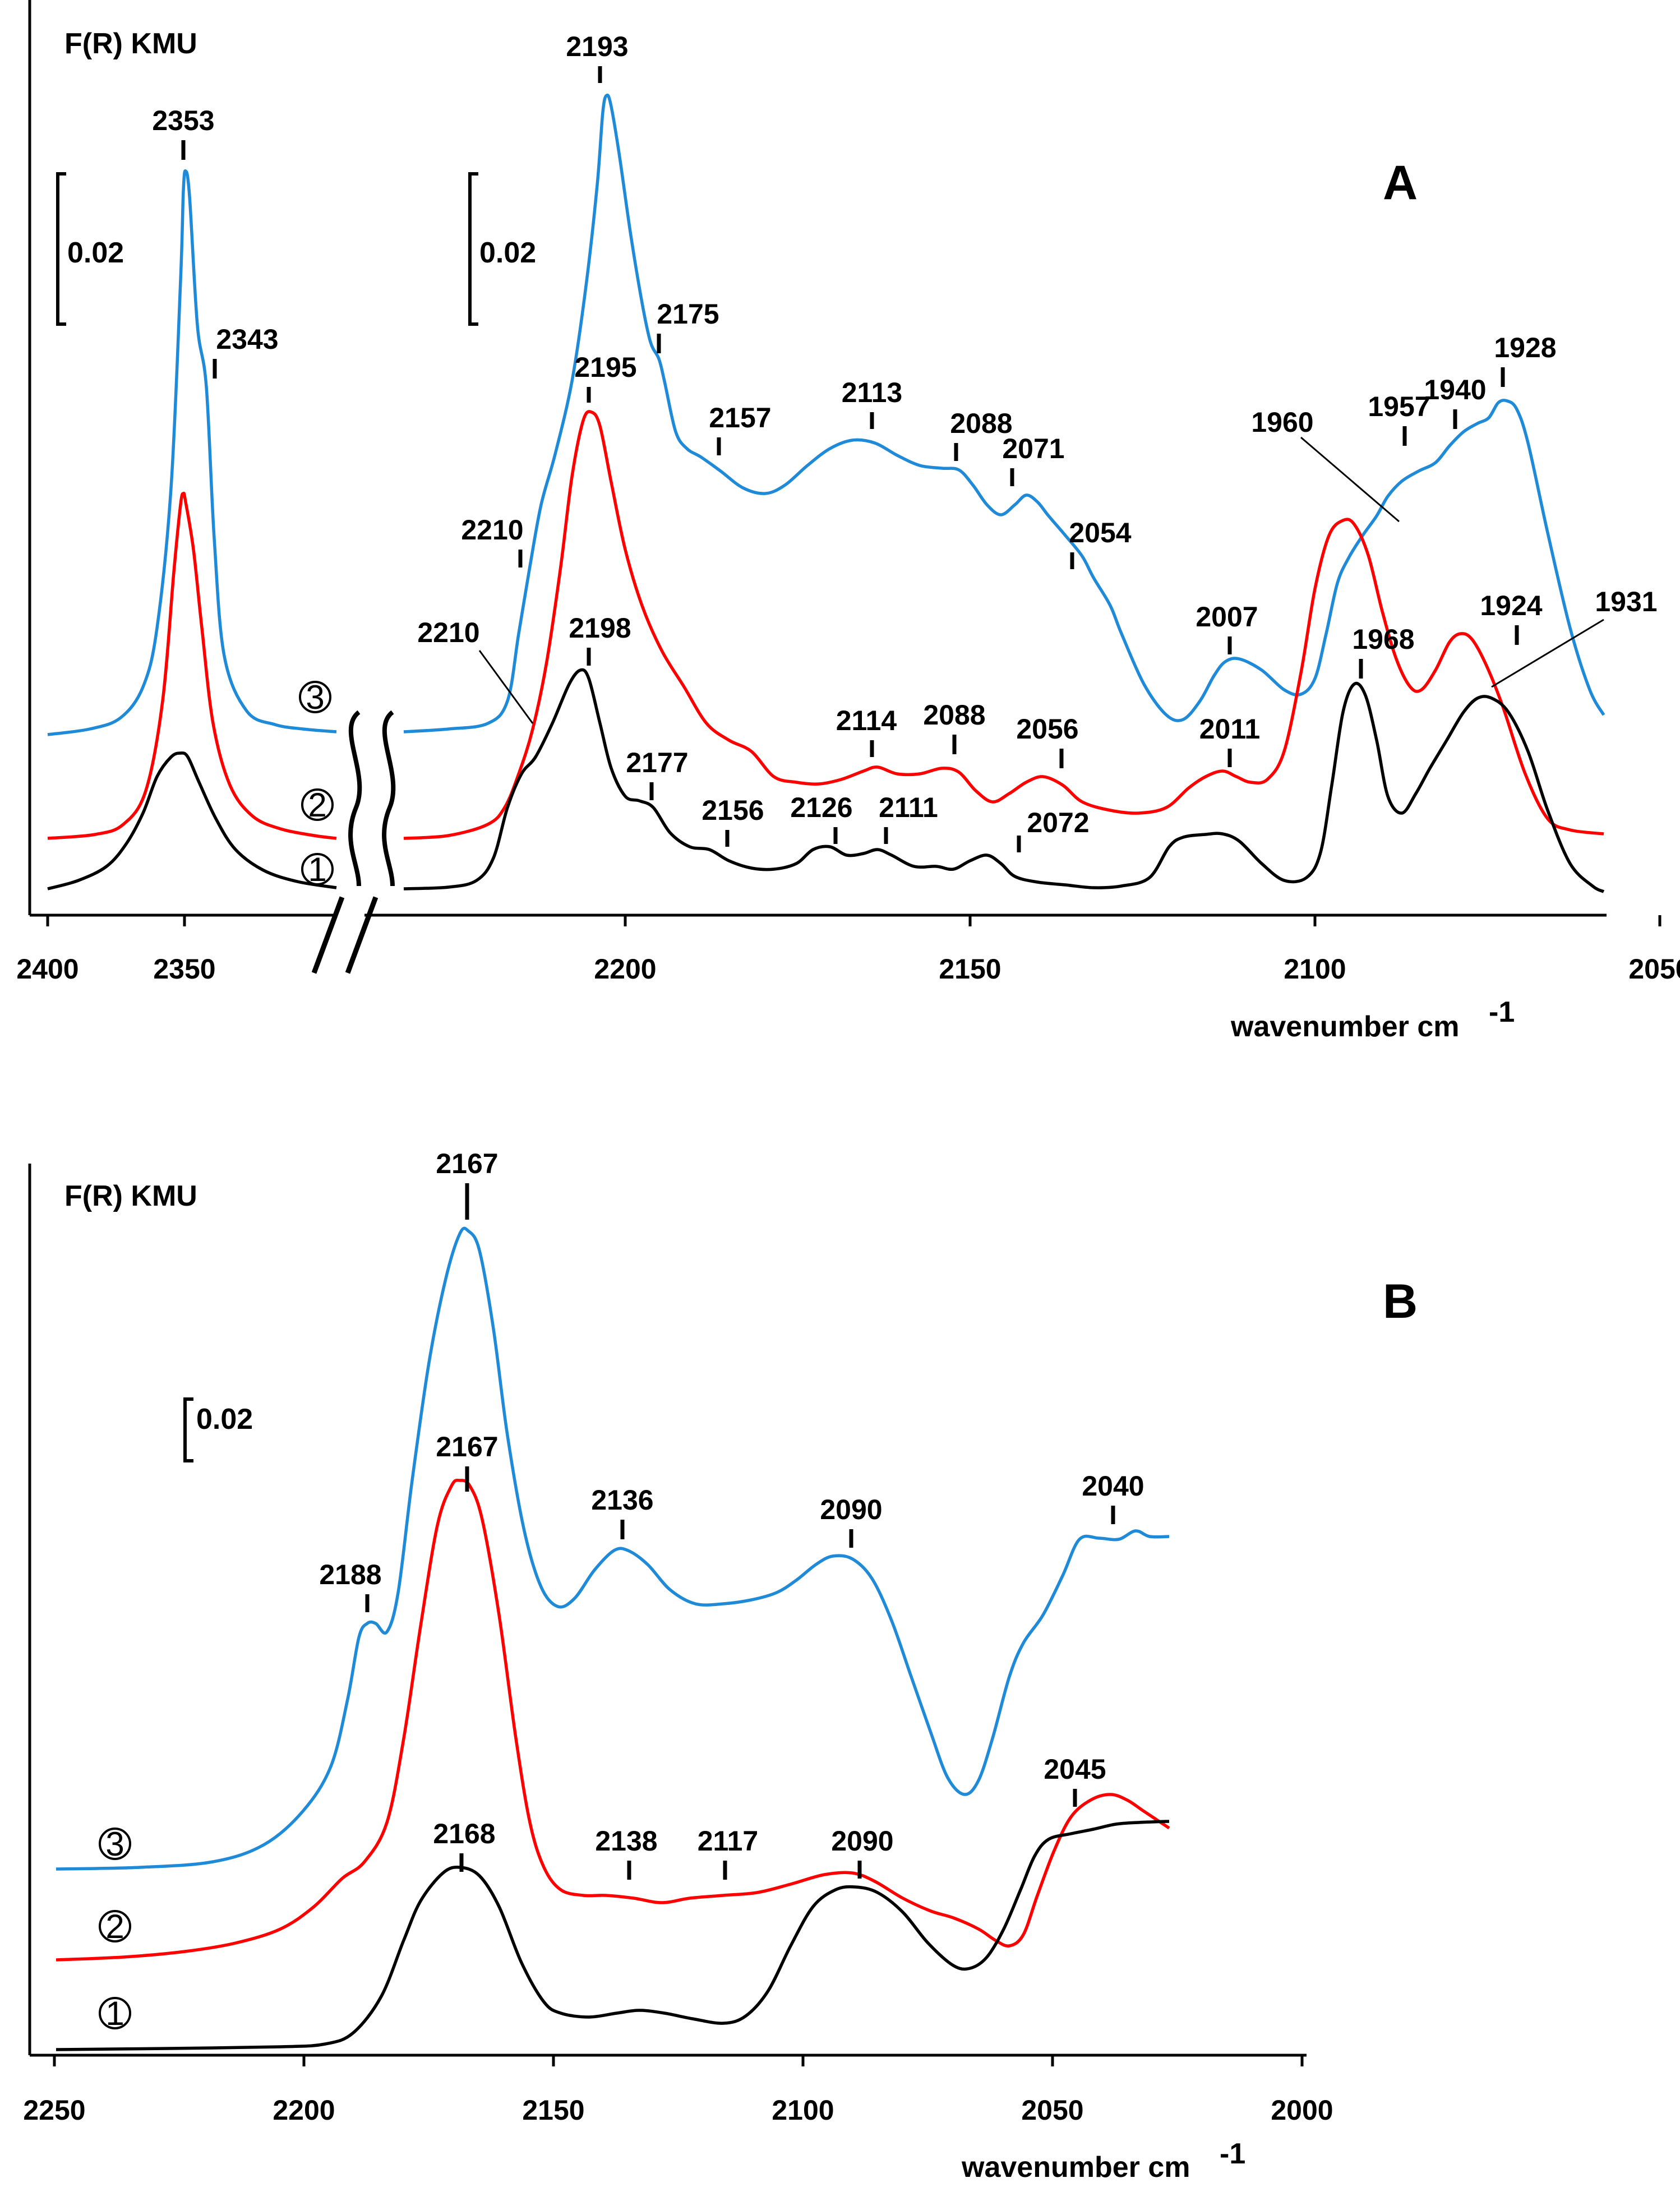  I want to click on peak-label-b-2045: 2045, so click(1075, 1769).